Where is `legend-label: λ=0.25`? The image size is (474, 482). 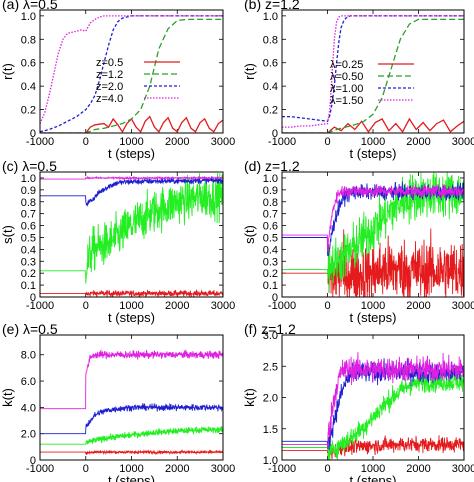 legend-label: λ=0.25 is located at coordinates (346, 65).